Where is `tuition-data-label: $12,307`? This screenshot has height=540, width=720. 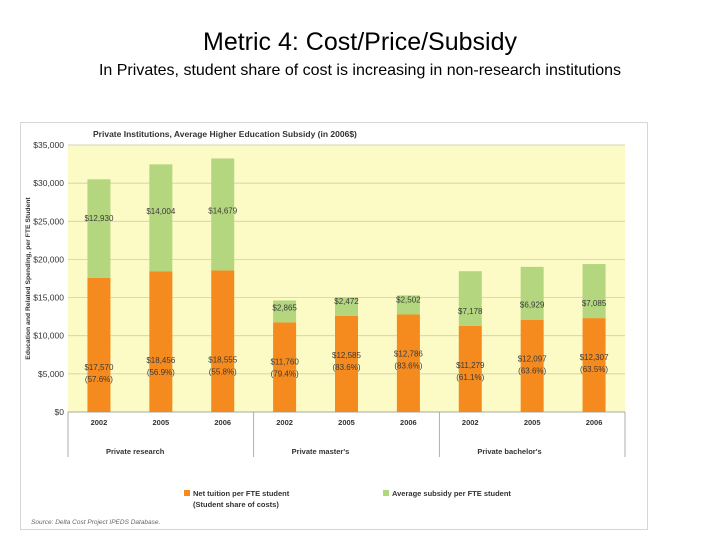
tuition-data-label: $12,307 is located at coordinates (594, 357).